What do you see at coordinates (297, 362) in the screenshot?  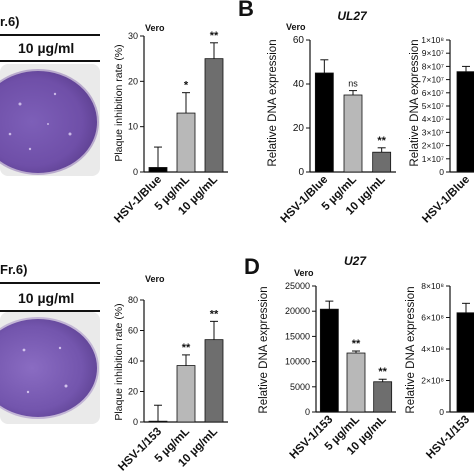 I see `chart5-y-tick-label: 10000` at bounding box center [297, 362].